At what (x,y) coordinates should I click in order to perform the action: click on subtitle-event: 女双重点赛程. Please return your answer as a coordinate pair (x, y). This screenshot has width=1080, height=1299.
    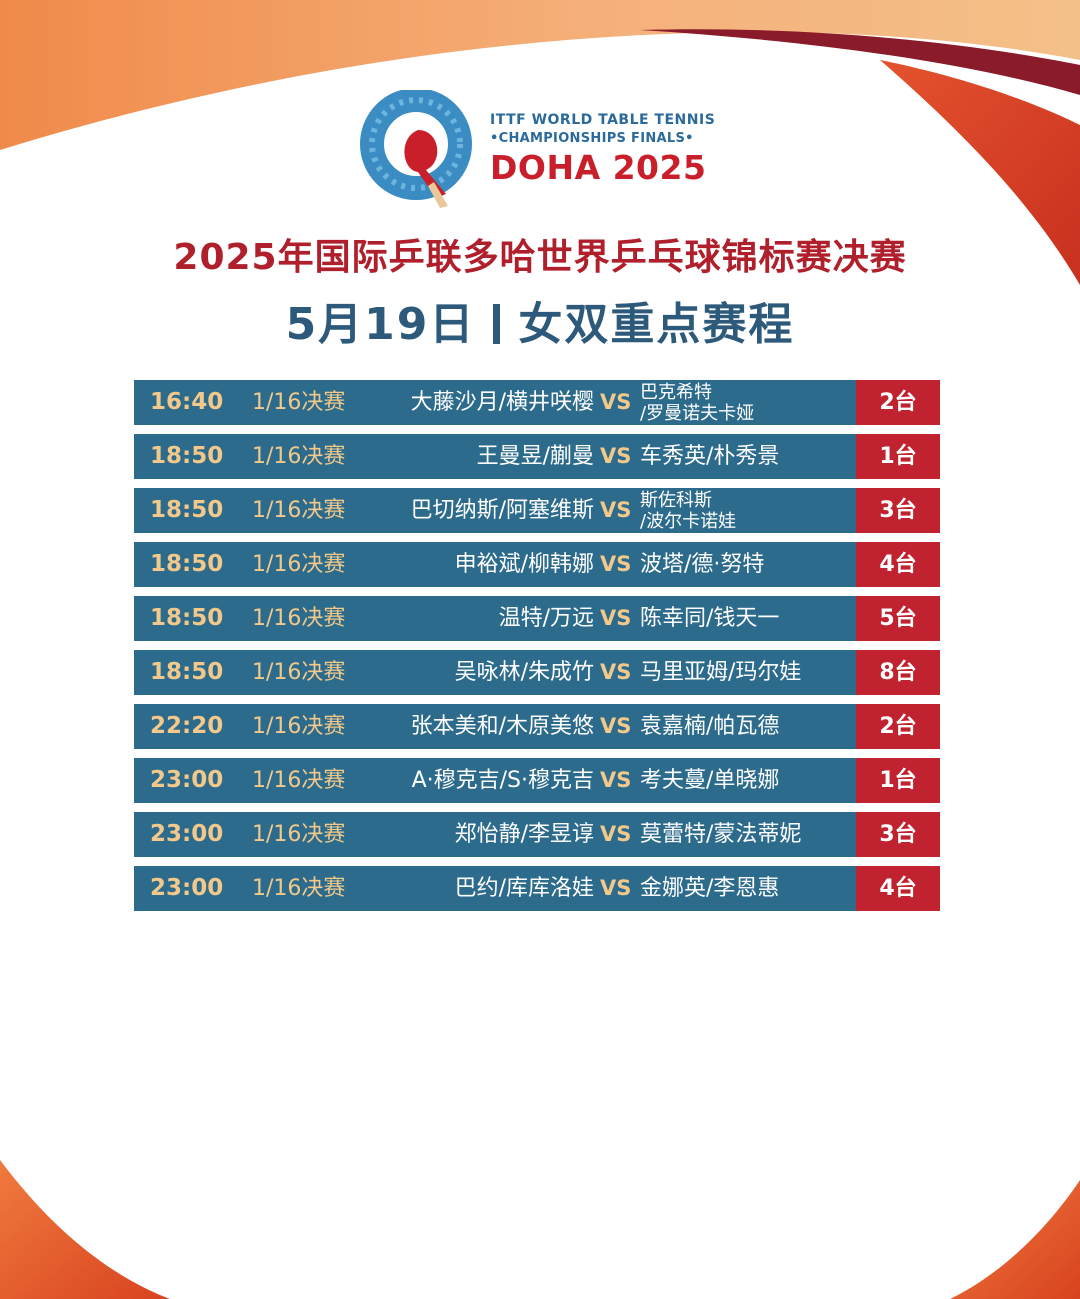
    Looking at the image, I should click on (656, 324).